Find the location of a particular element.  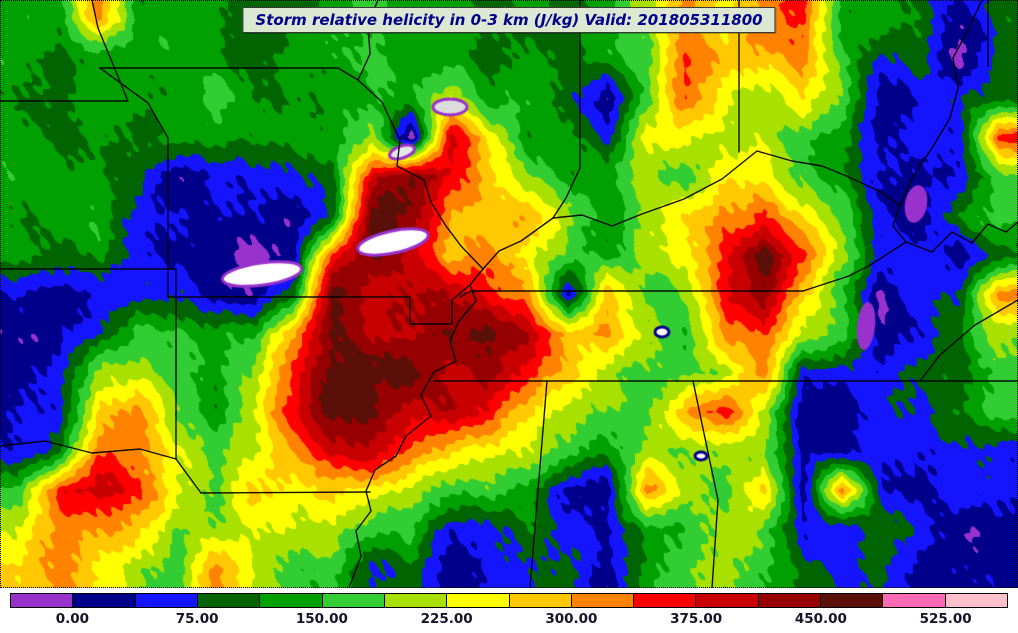

colorbar-strip is located at coordinates (509, 600).